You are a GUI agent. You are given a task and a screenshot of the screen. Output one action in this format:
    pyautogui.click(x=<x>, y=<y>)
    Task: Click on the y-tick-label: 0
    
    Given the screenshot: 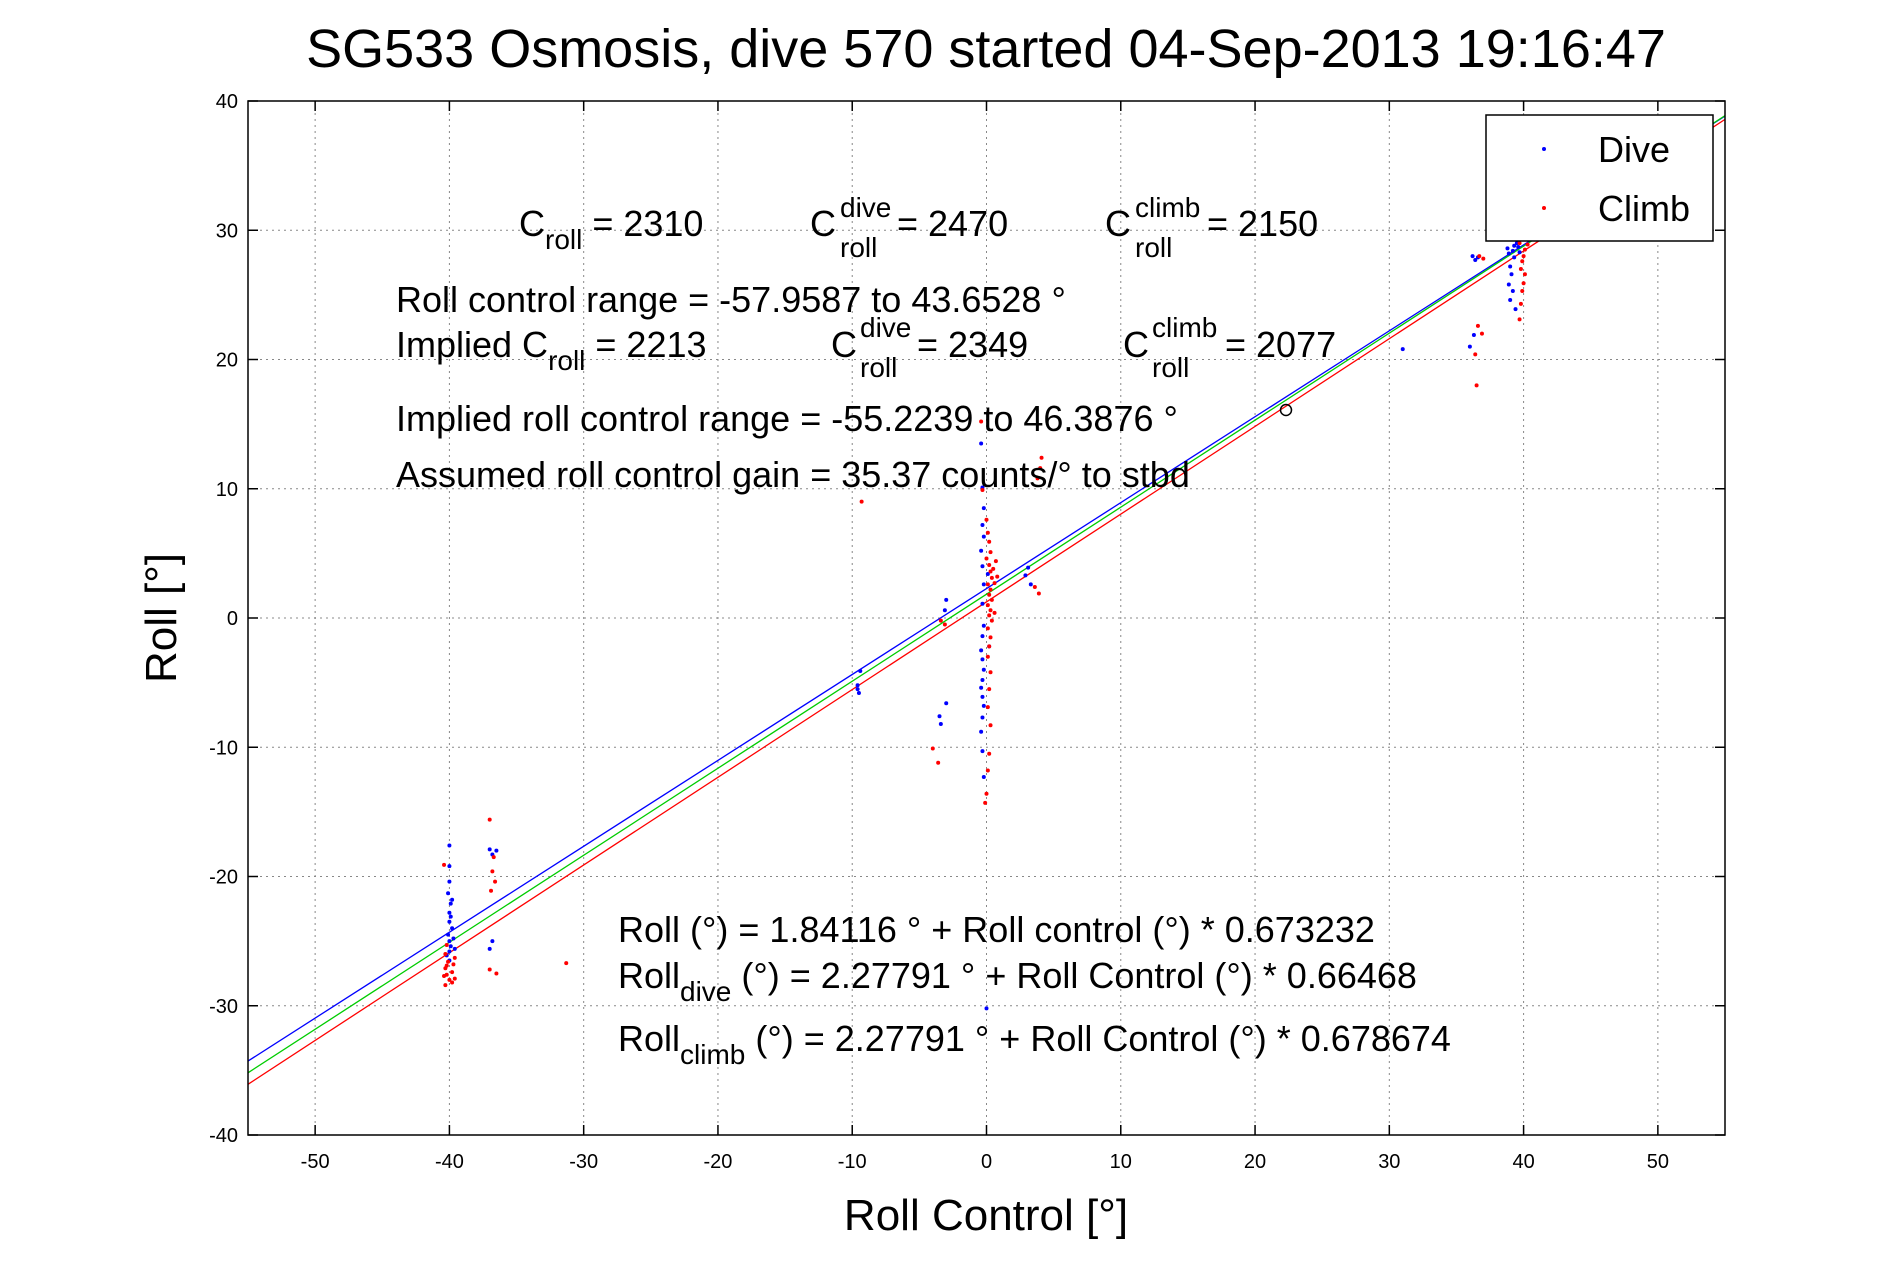 What is the action you would take?
    pyautogui.click(x=232, y=619)
    